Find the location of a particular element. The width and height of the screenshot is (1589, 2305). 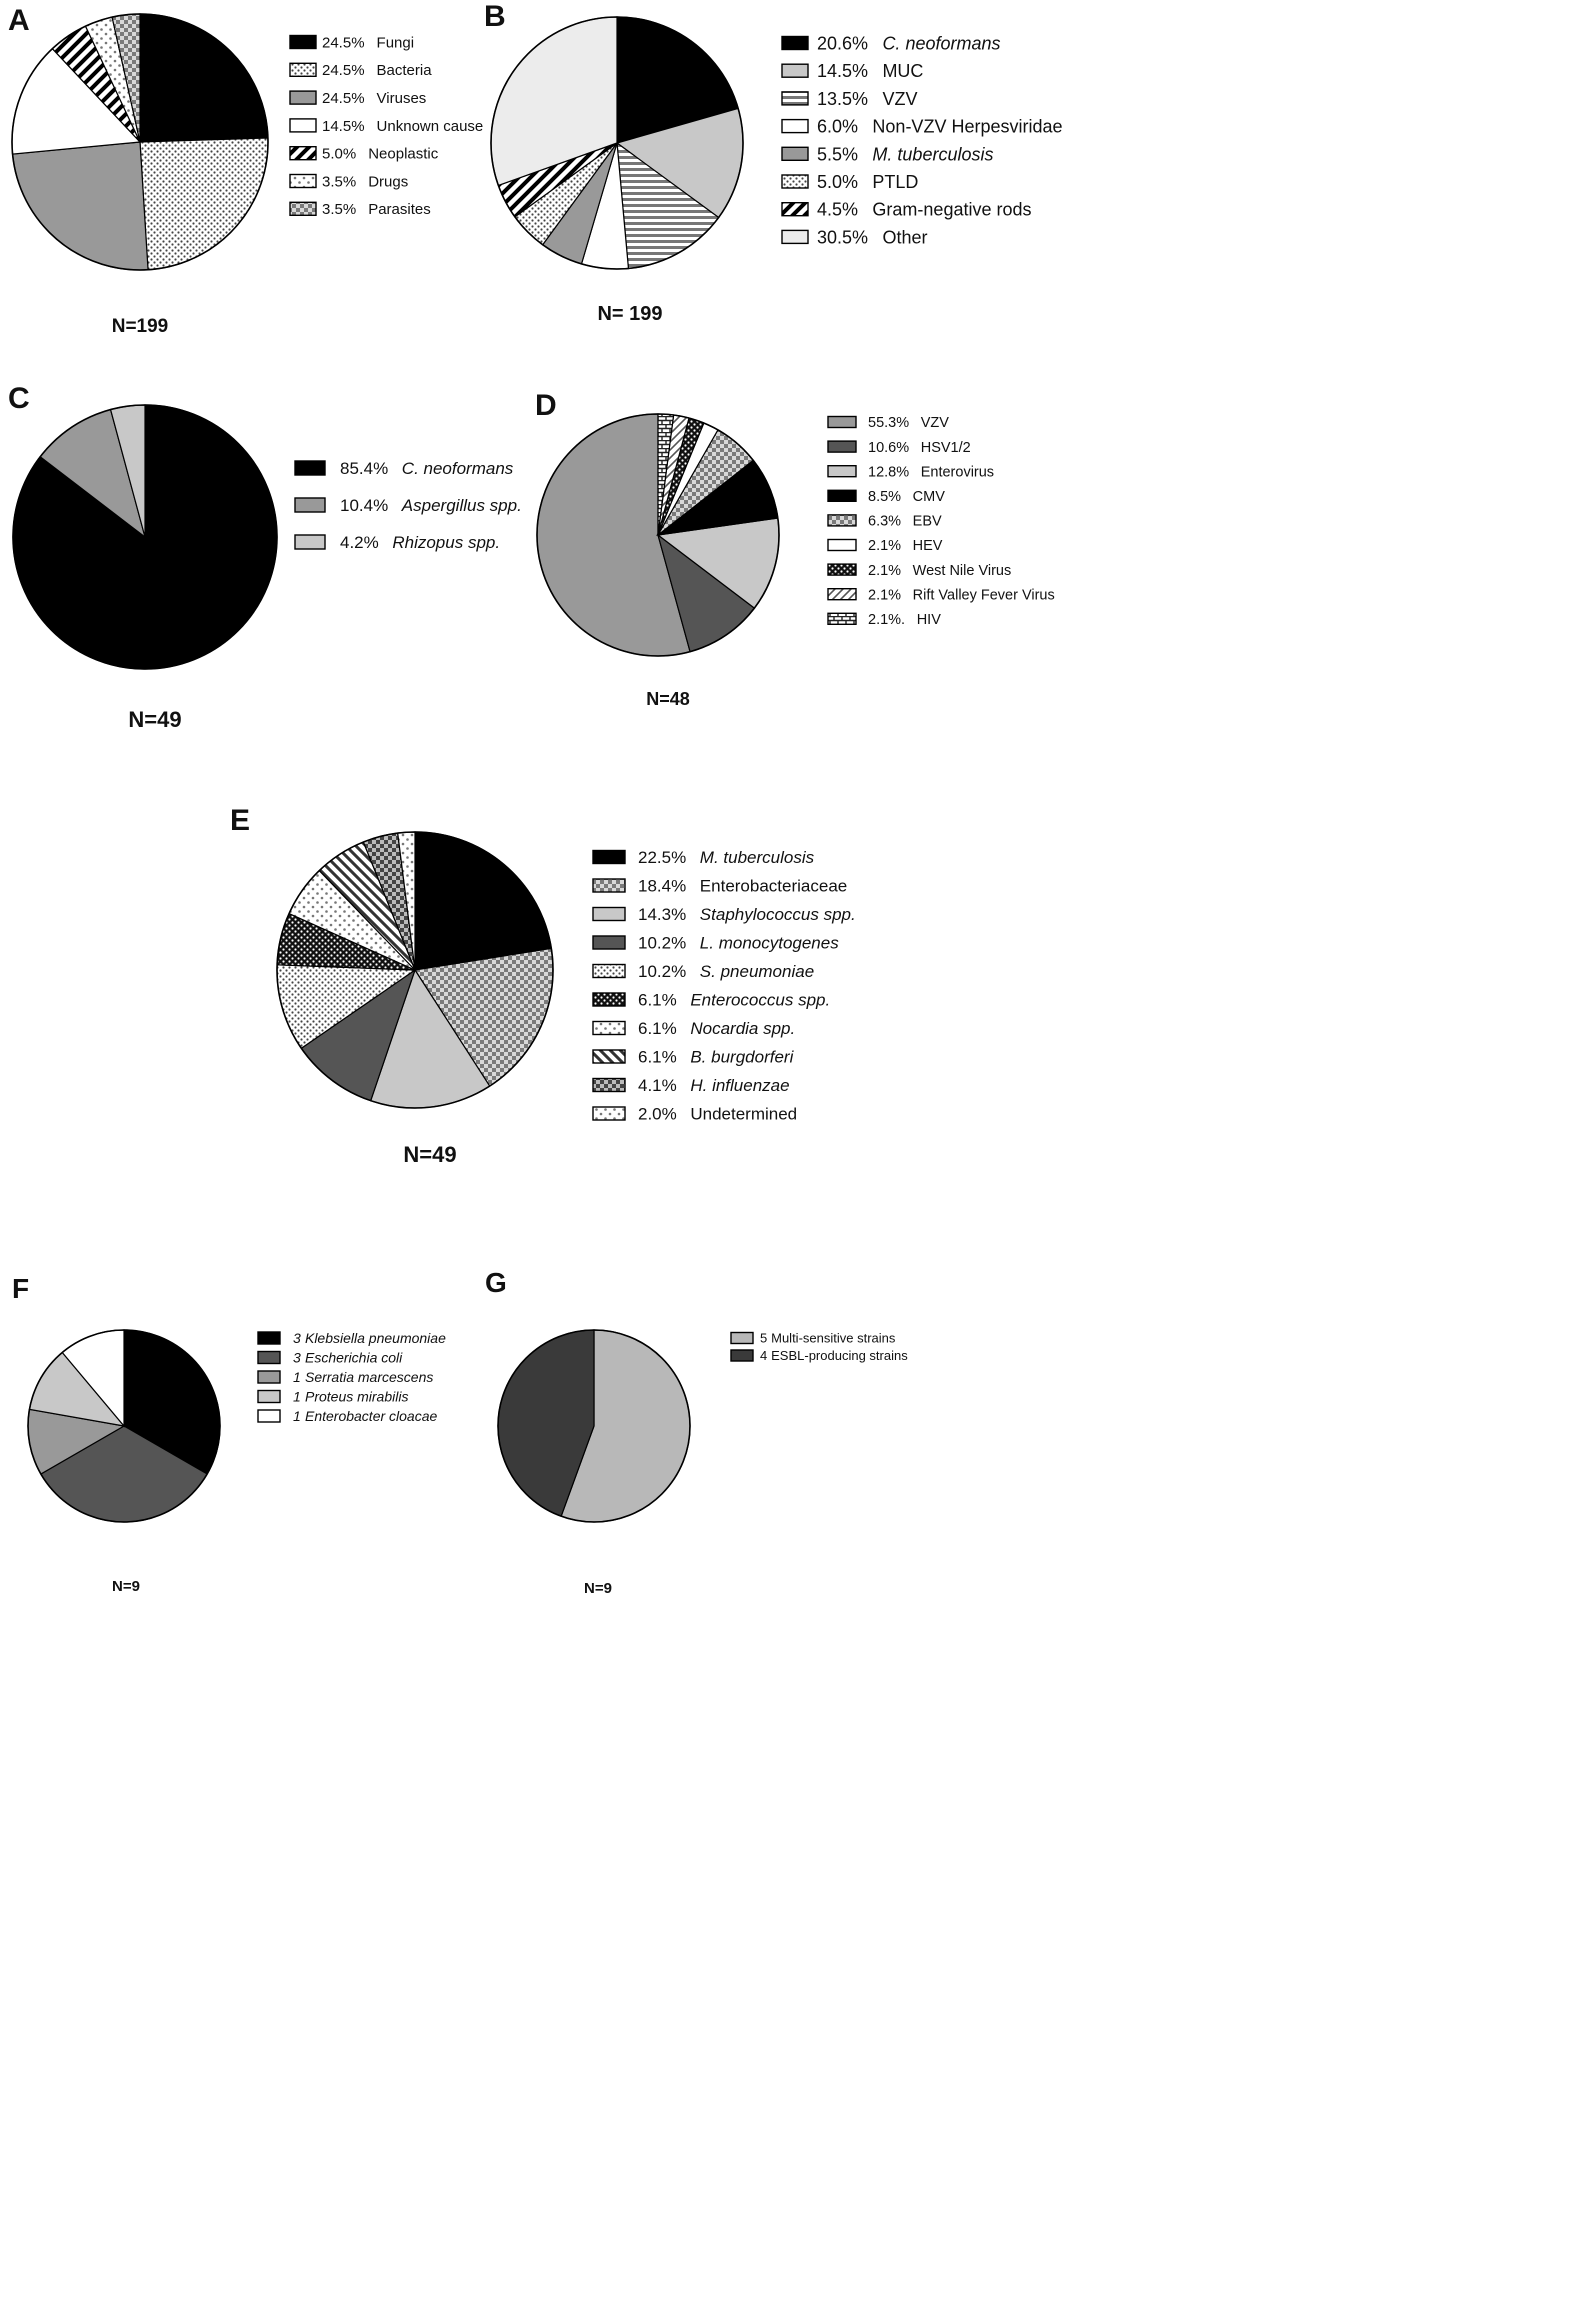

panel-a-legend-label-6: Drugs is located at coordinates (388, 181).